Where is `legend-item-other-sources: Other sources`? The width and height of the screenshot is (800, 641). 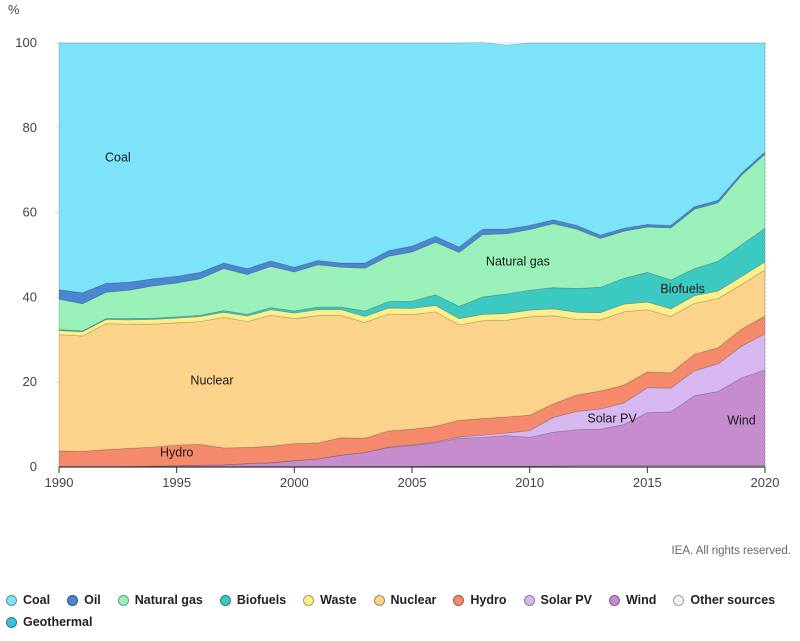
legend-item-other-sources: Other sources is located at coordinates (724, 600).